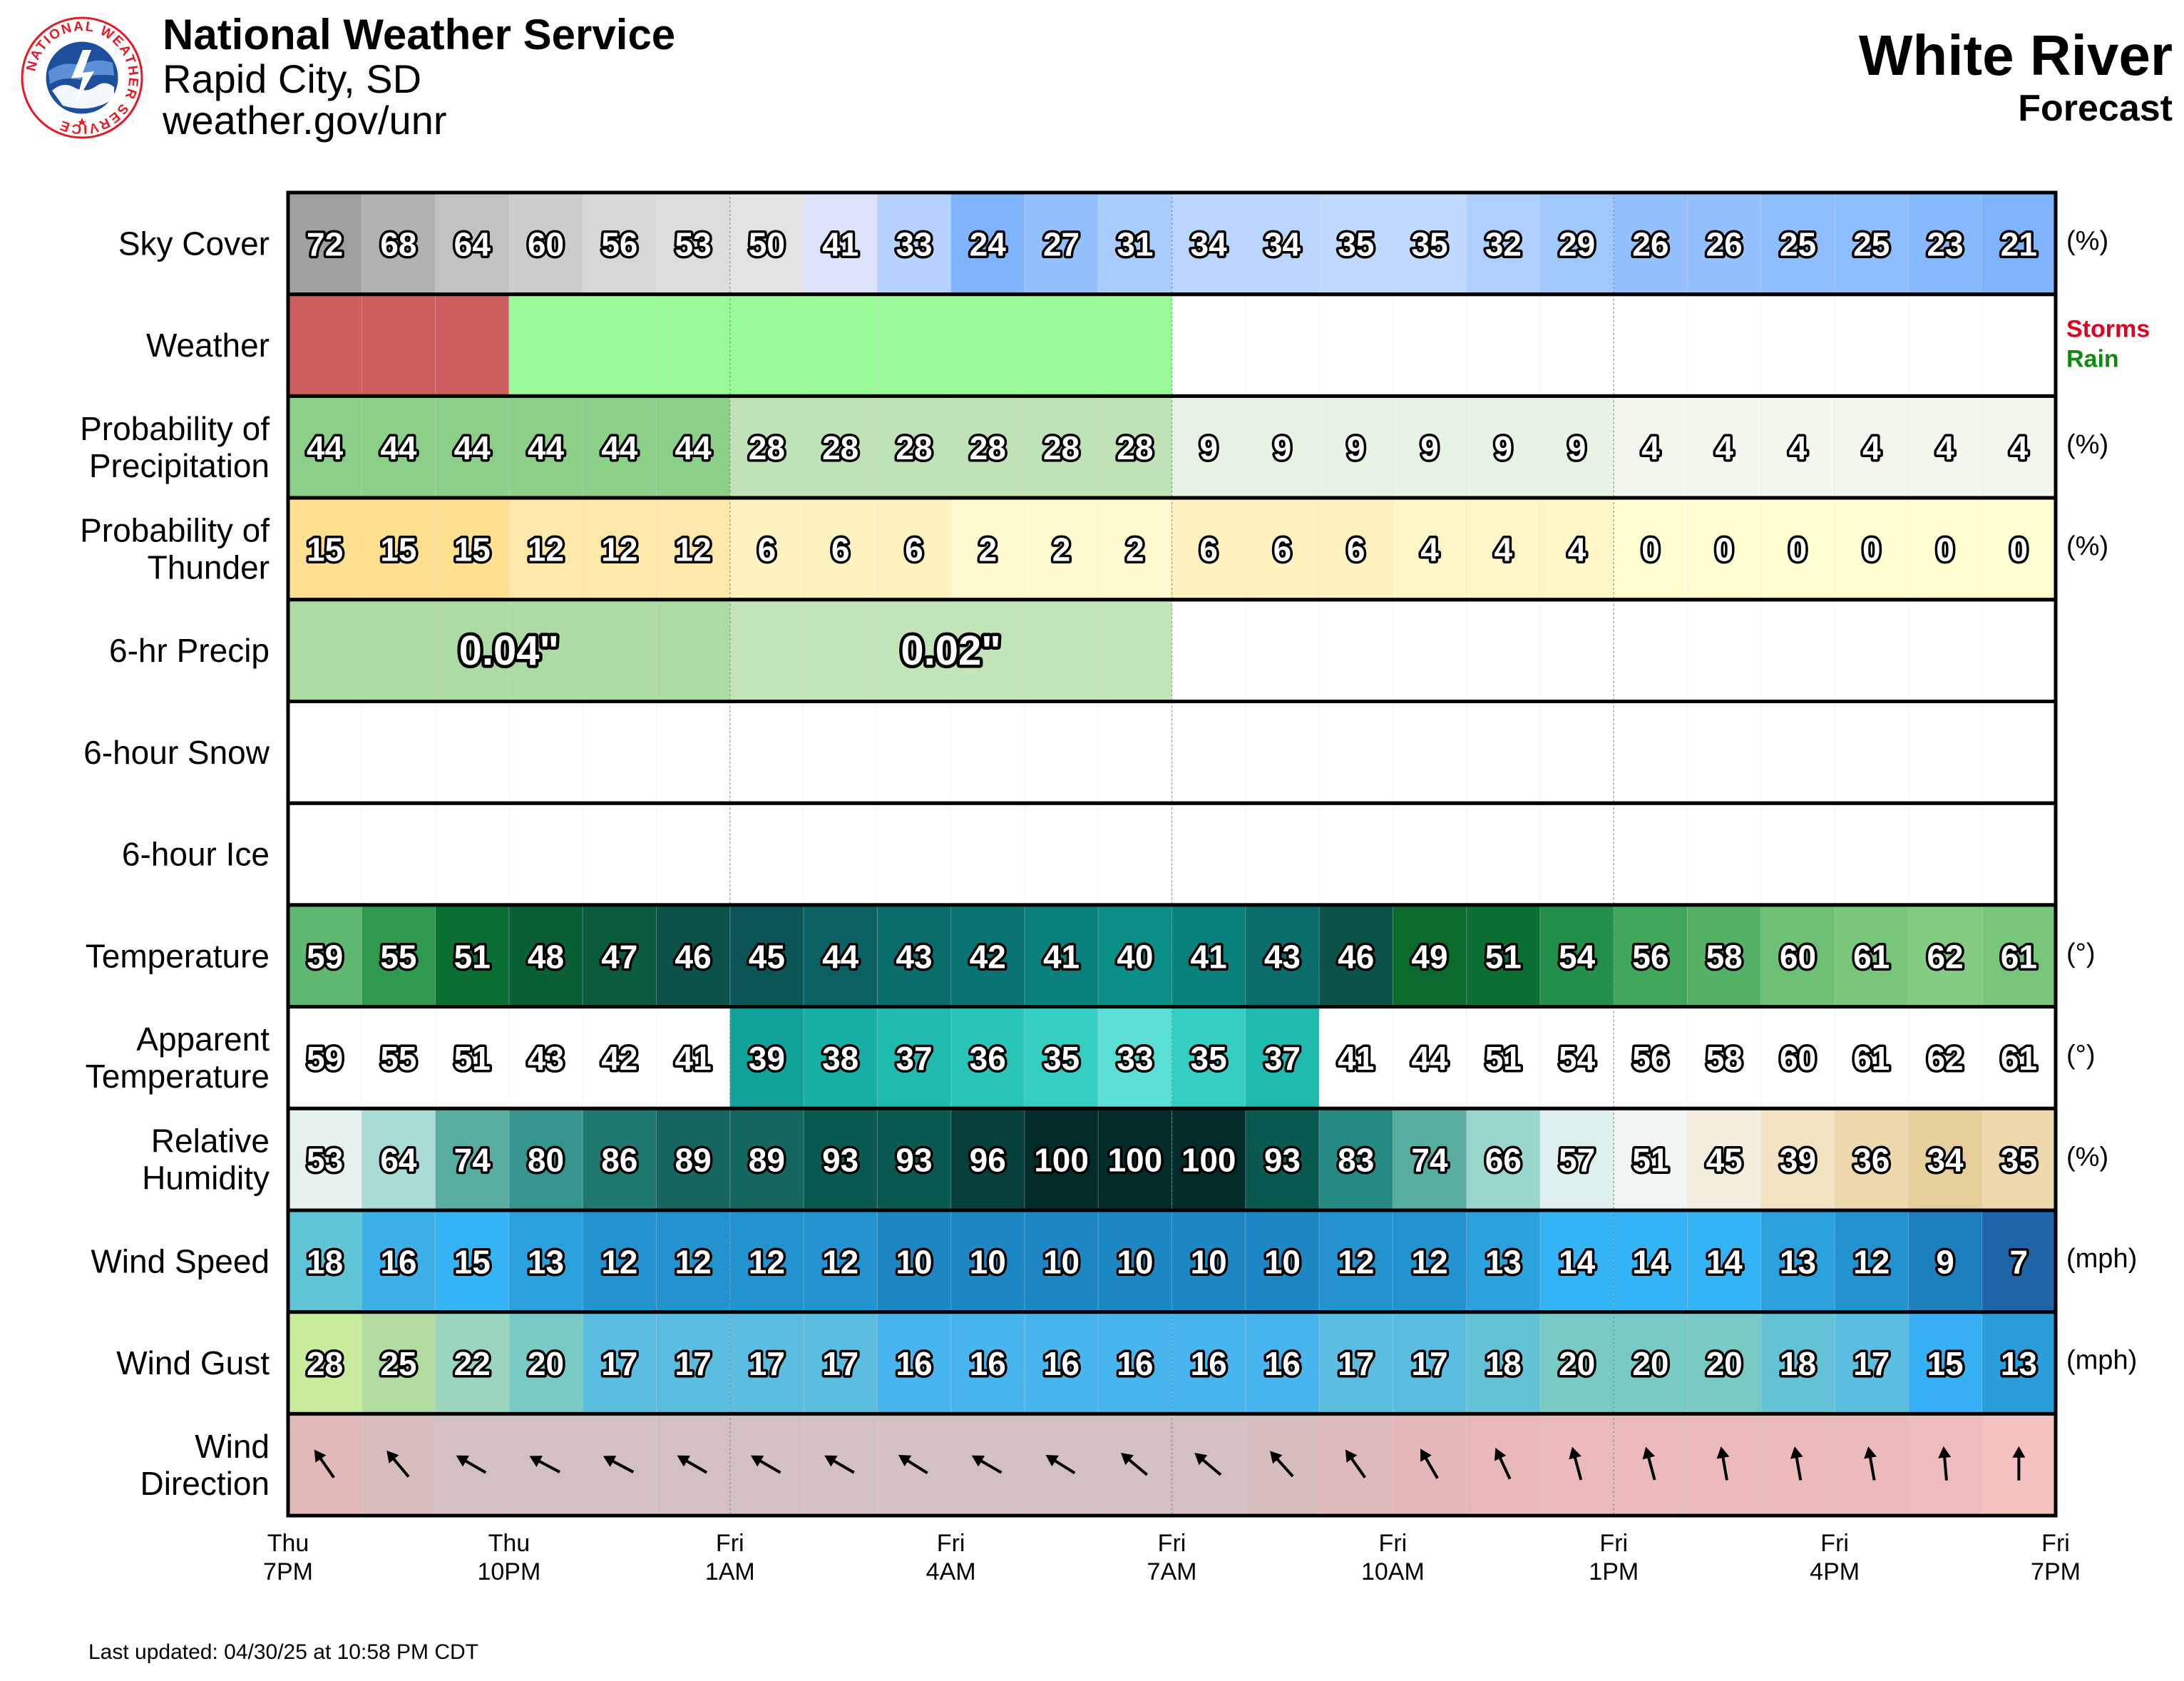 The image size is (2184, 1681). I want to click on apparent-value: 51, so click(472, 1058).